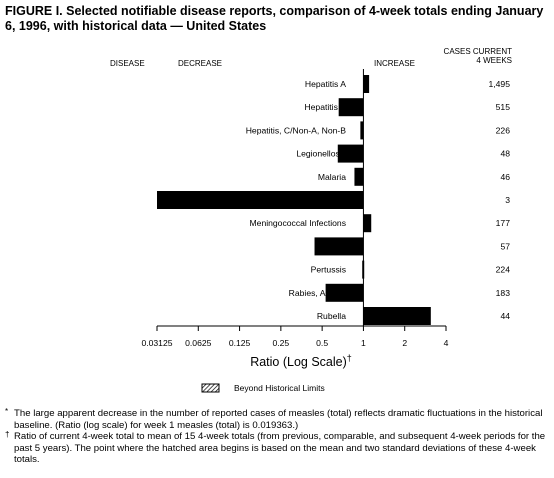  Describe the element at coordinates (321, 154) in the screenshot. I see `category-label: Legionellosis` at that location.